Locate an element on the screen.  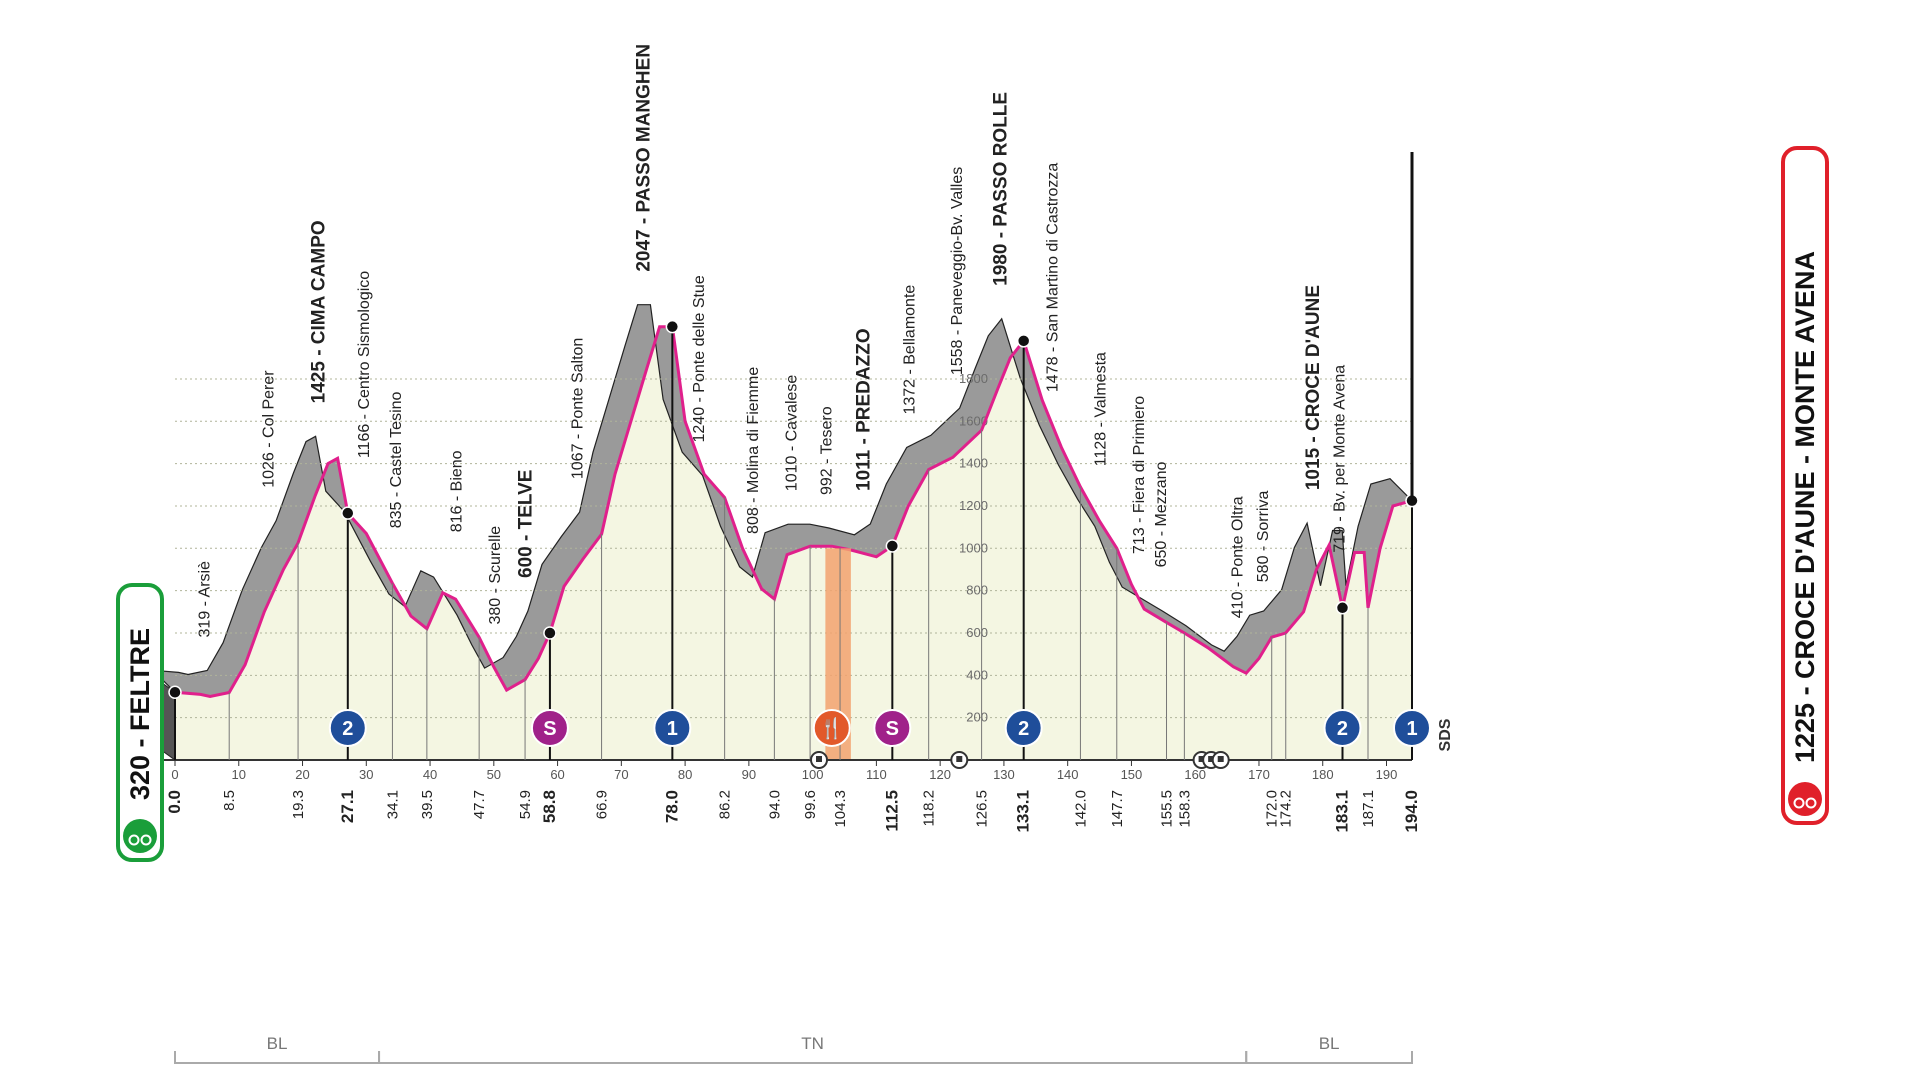
feed-zone-icon is located at coordinates (831, 728).